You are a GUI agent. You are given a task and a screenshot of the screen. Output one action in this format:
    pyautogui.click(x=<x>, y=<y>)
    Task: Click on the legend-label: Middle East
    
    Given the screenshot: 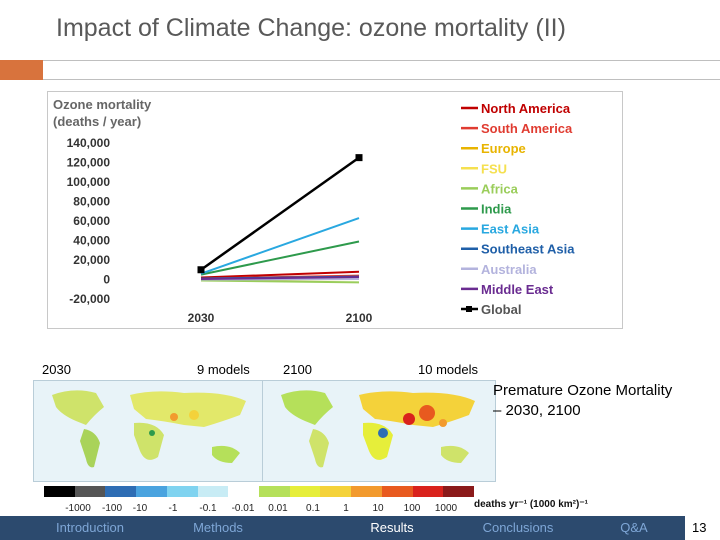 What is the action you would take?
    pyautogui.click(x=517, y=289)
    